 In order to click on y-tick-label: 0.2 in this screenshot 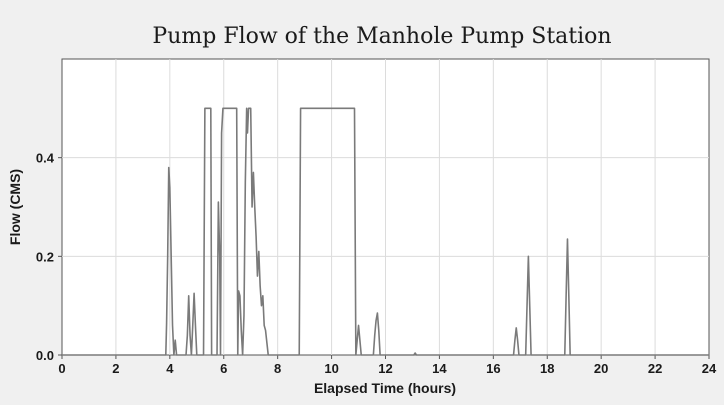, I will do `click(45, 256)`.